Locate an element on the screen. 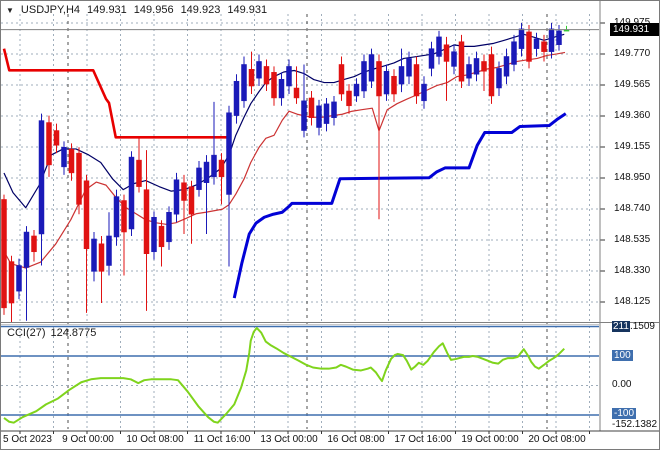  symbol-dropdown-icon: ▼ is located at coordinates (10, 10).